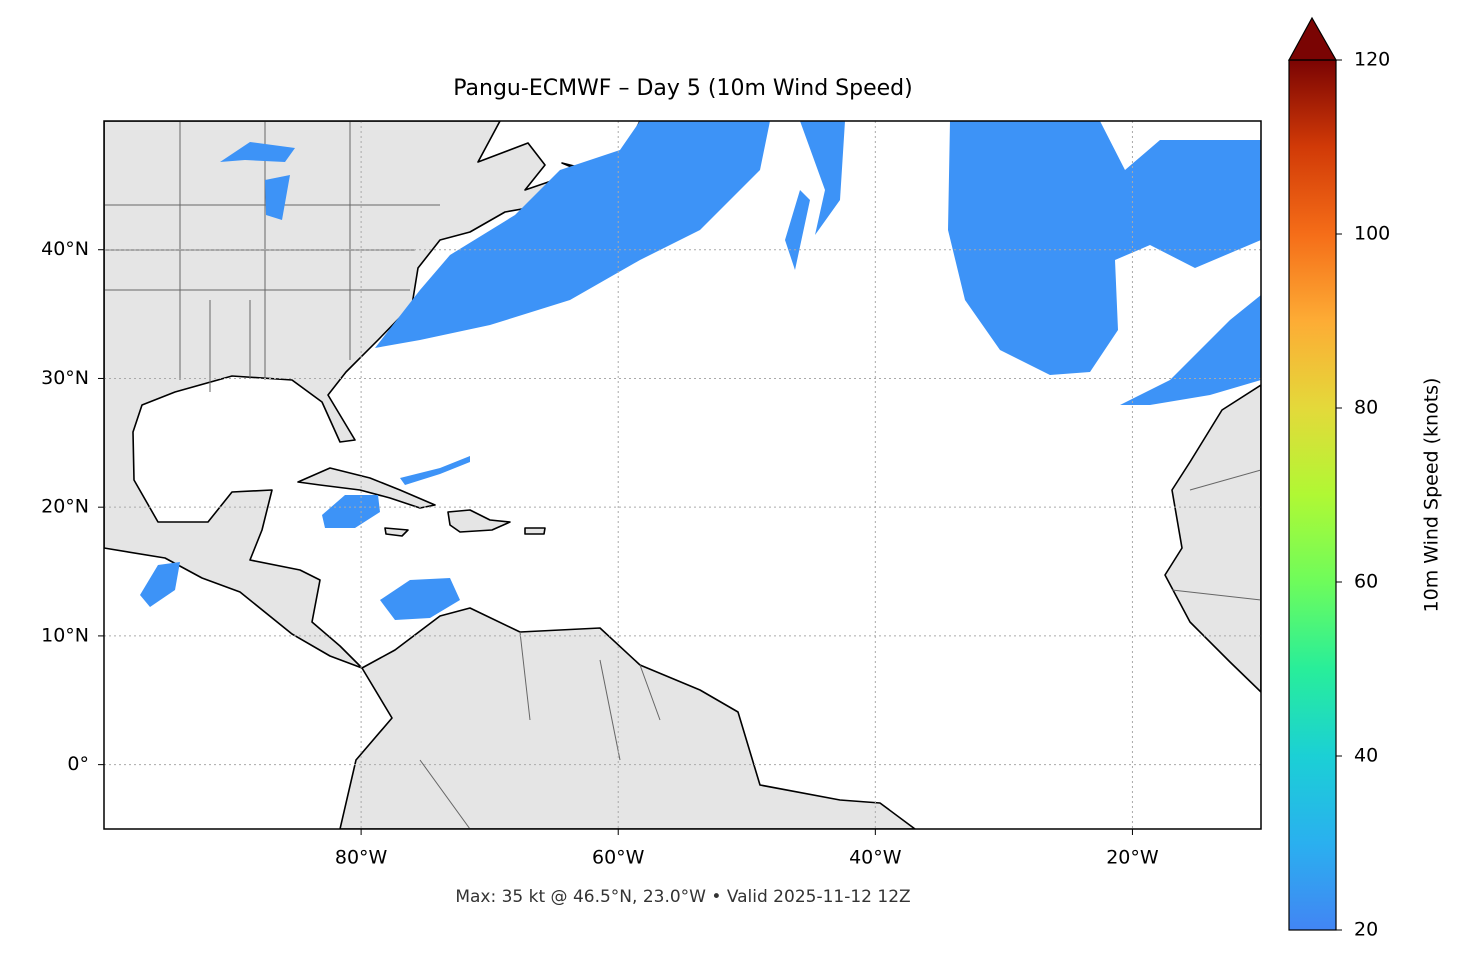  Describe the element at coordinates (875, 858) in the screenshot. I see `x-tick-label: 40°W` at that location.